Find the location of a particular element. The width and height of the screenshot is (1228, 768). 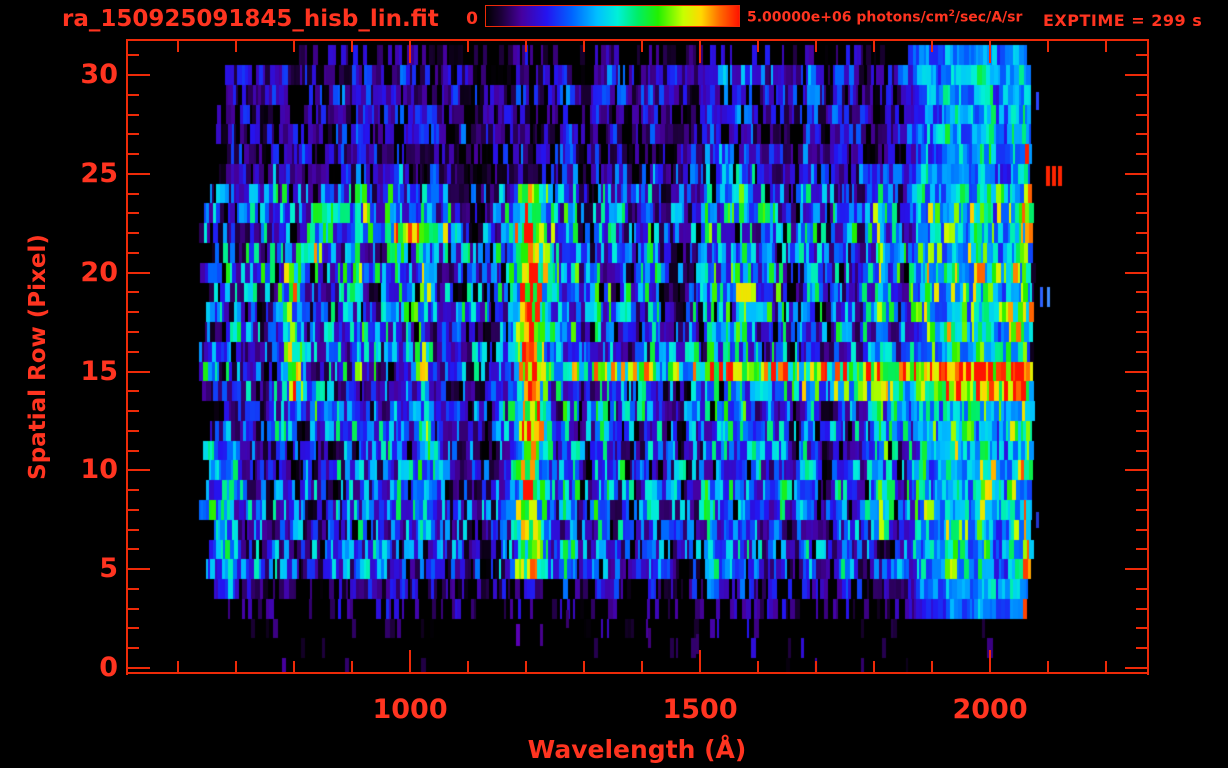

y-tick-label: 25 is located at coordinates (99, 173).